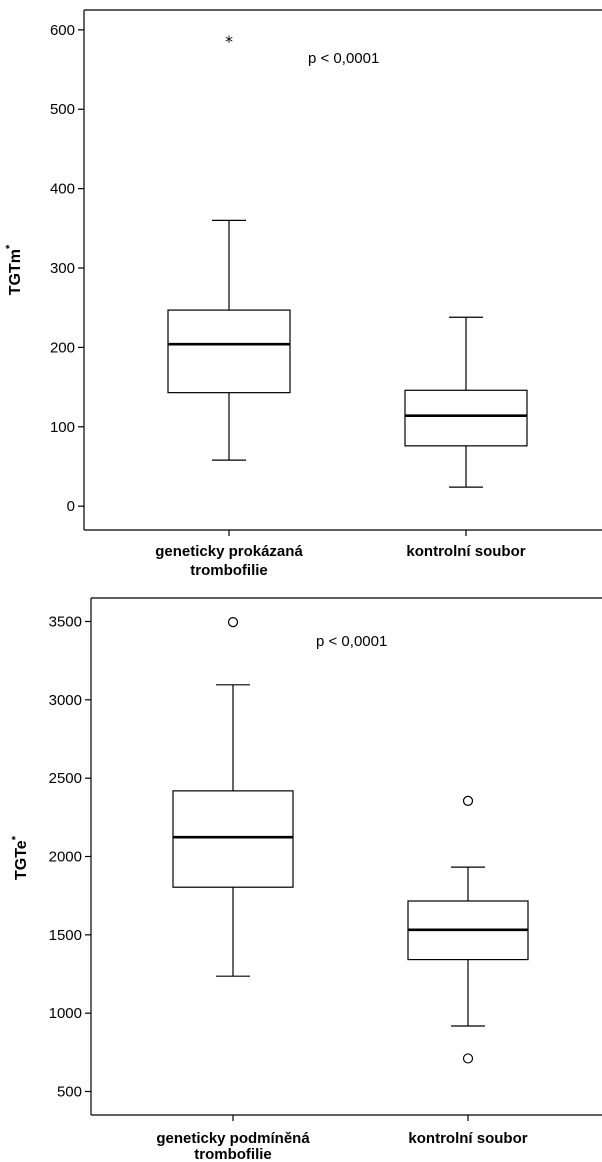 This screenshot has width=602, height=1162. I want to click on y-tick-label: 0, so click(71, 506).